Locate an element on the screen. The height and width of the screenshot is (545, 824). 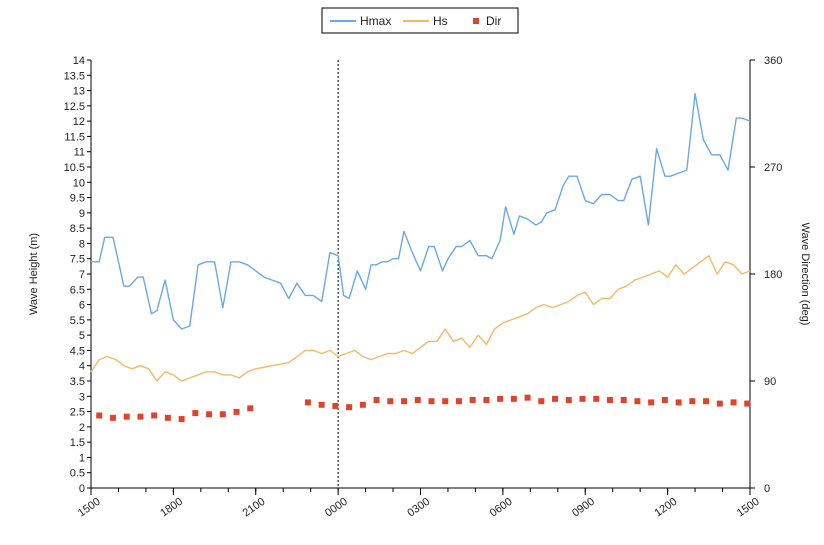
legend: Hmax Hs Dir is located at coordinates (420, 20).